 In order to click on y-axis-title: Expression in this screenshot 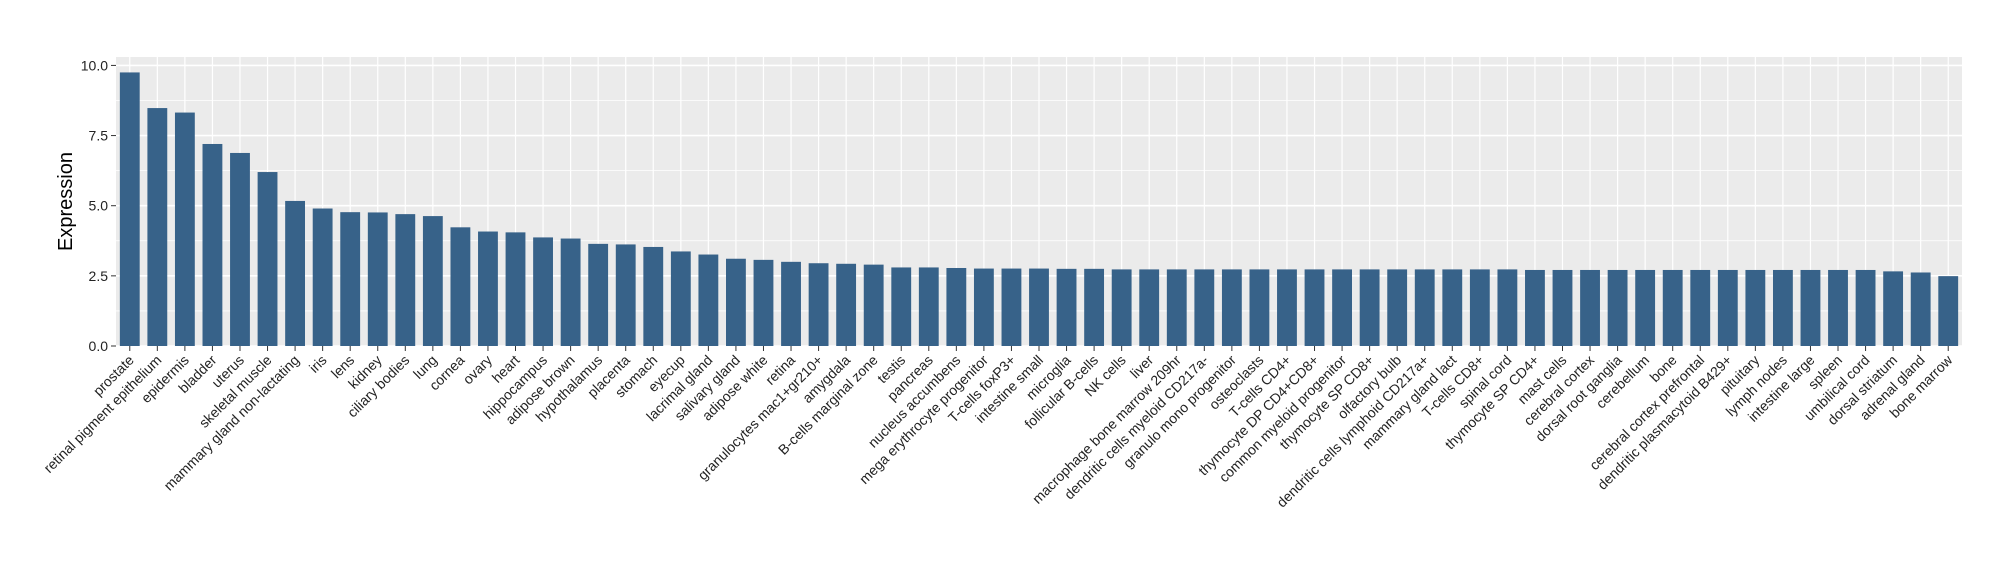, I will do `click(66, 201)`.